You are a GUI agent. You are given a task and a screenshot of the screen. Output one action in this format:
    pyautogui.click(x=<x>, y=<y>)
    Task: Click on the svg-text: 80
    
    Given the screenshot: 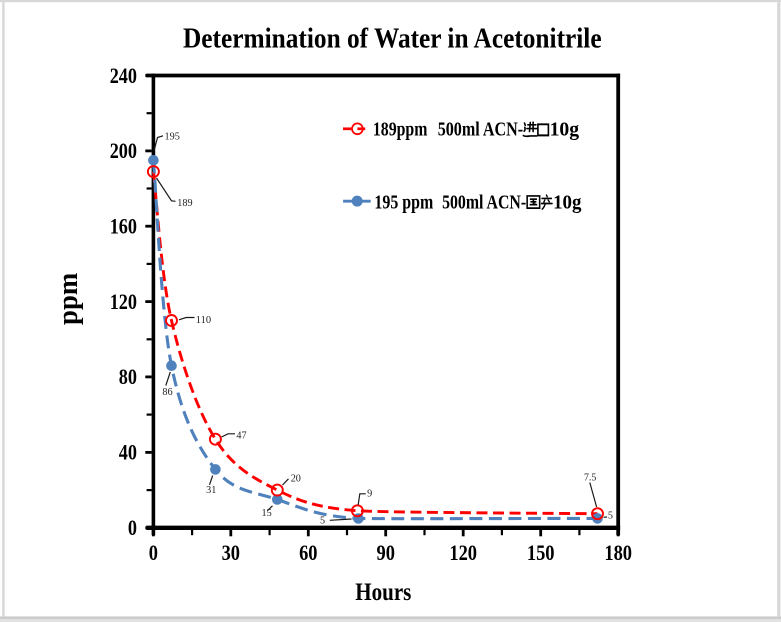 What is the action you would take?
    pyautogui.click(x=128, y=376)
    